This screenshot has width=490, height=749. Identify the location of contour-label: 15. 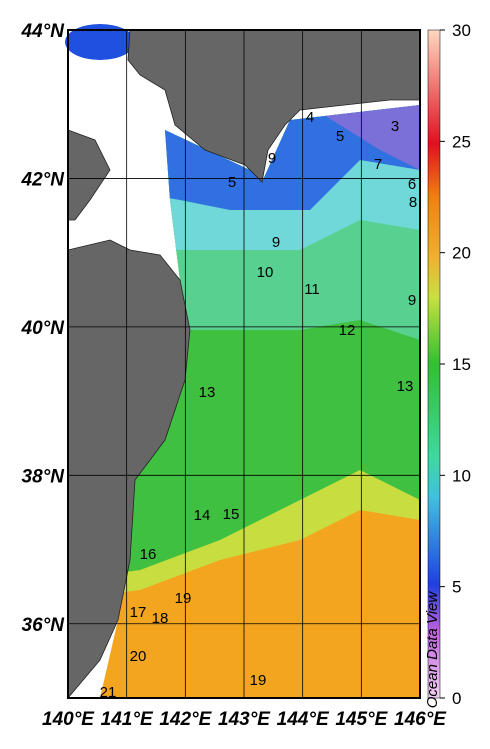
(231, 514).